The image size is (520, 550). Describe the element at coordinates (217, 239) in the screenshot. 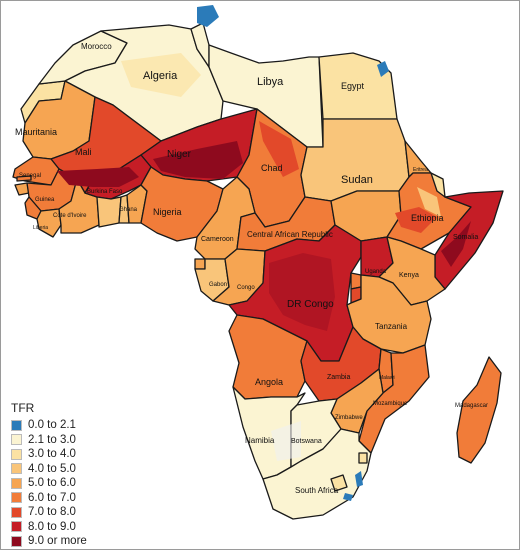

I see `label-cameroon: Cameroon` at that location.